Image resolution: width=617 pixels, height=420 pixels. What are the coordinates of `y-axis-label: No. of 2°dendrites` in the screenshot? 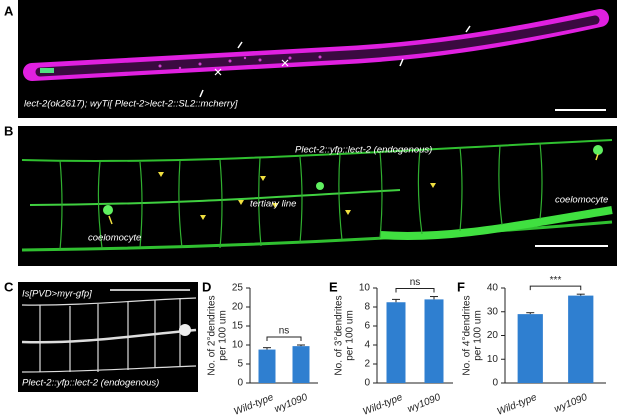 It's located at (212, 335).